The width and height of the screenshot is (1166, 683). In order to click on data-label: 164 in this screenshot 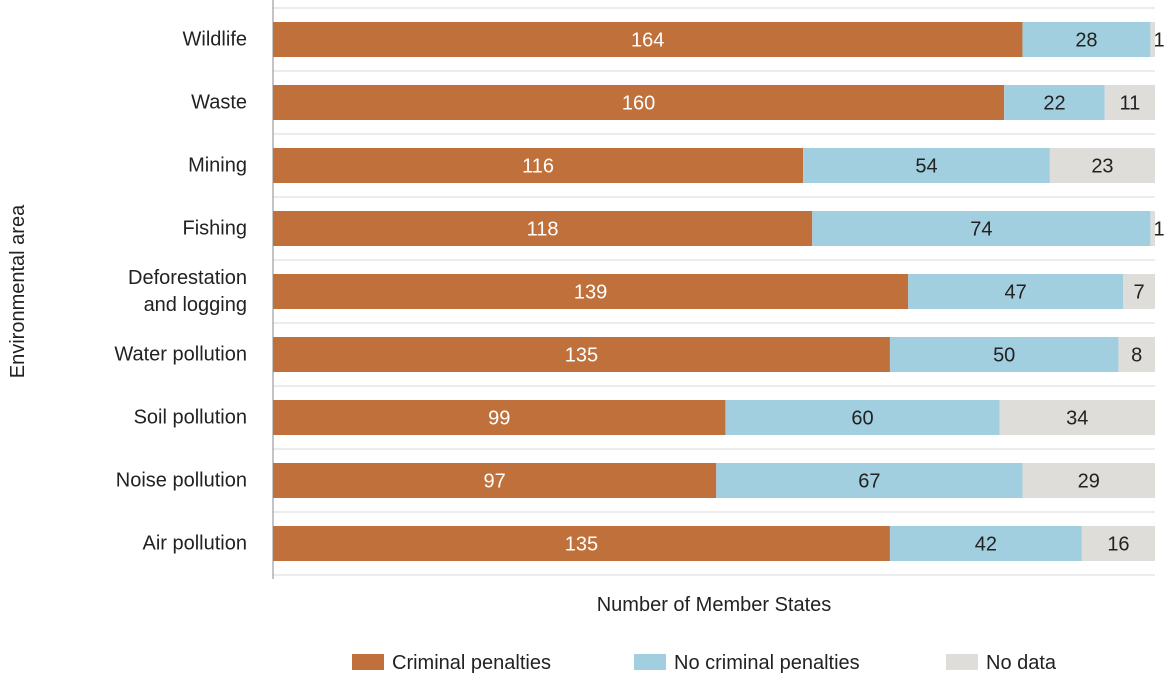, I will do `click(647, 41)`.